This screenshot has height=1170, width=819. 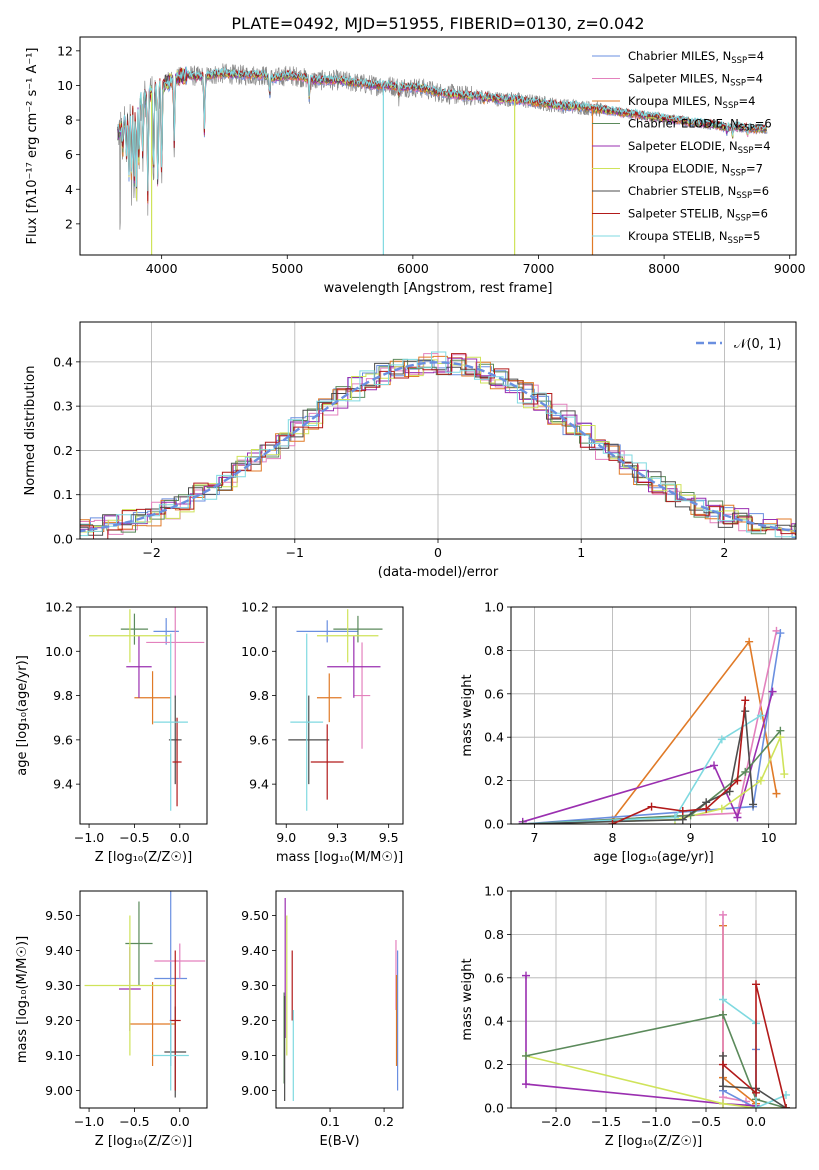 I want to click on x-tick-label: 0.0, so click(x=756, y=1121).